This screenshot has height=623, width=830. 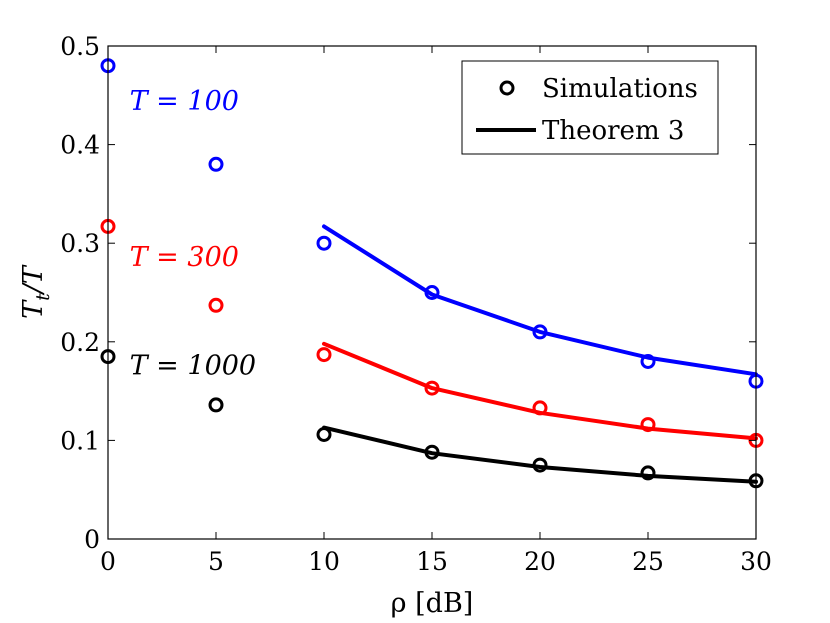 I want to click on legend: Simulations Theorem 3, so click(x=590, y=107).